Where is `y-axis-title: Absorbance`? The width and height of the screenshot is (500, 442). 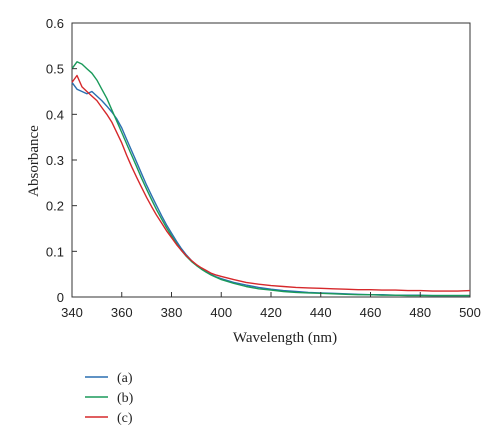 y-axis-title: Absorbance is located at coordinates (34, 161).